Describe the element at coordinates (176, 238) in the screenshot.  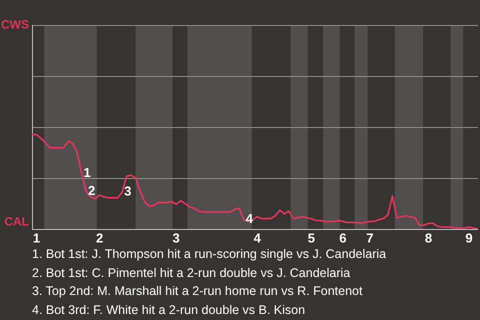
I see `x-tick-label: 3` at that location.